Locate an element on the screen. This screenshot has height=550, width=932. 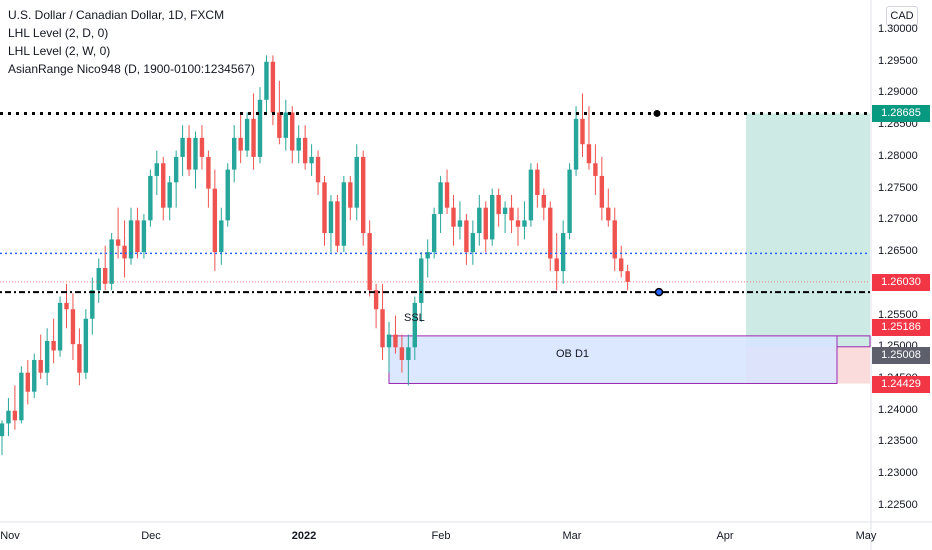
time-tick-label: Dec is located at coordinates (151, 536).